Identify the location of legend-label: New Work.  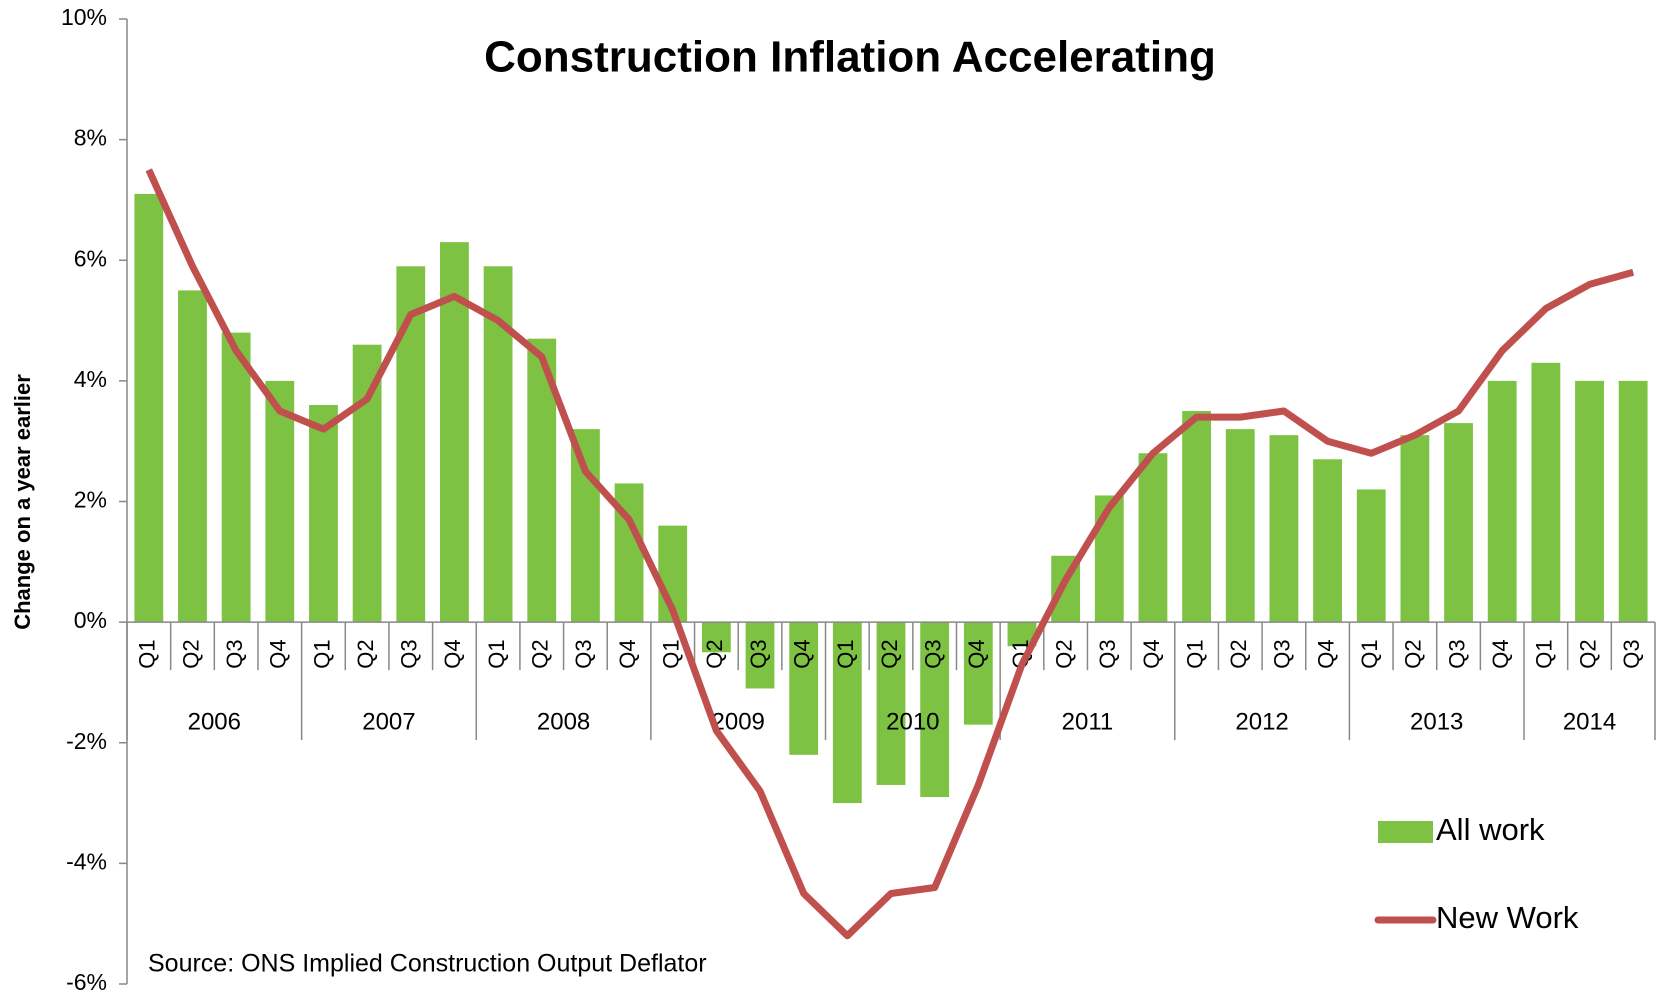
(1507, 917).